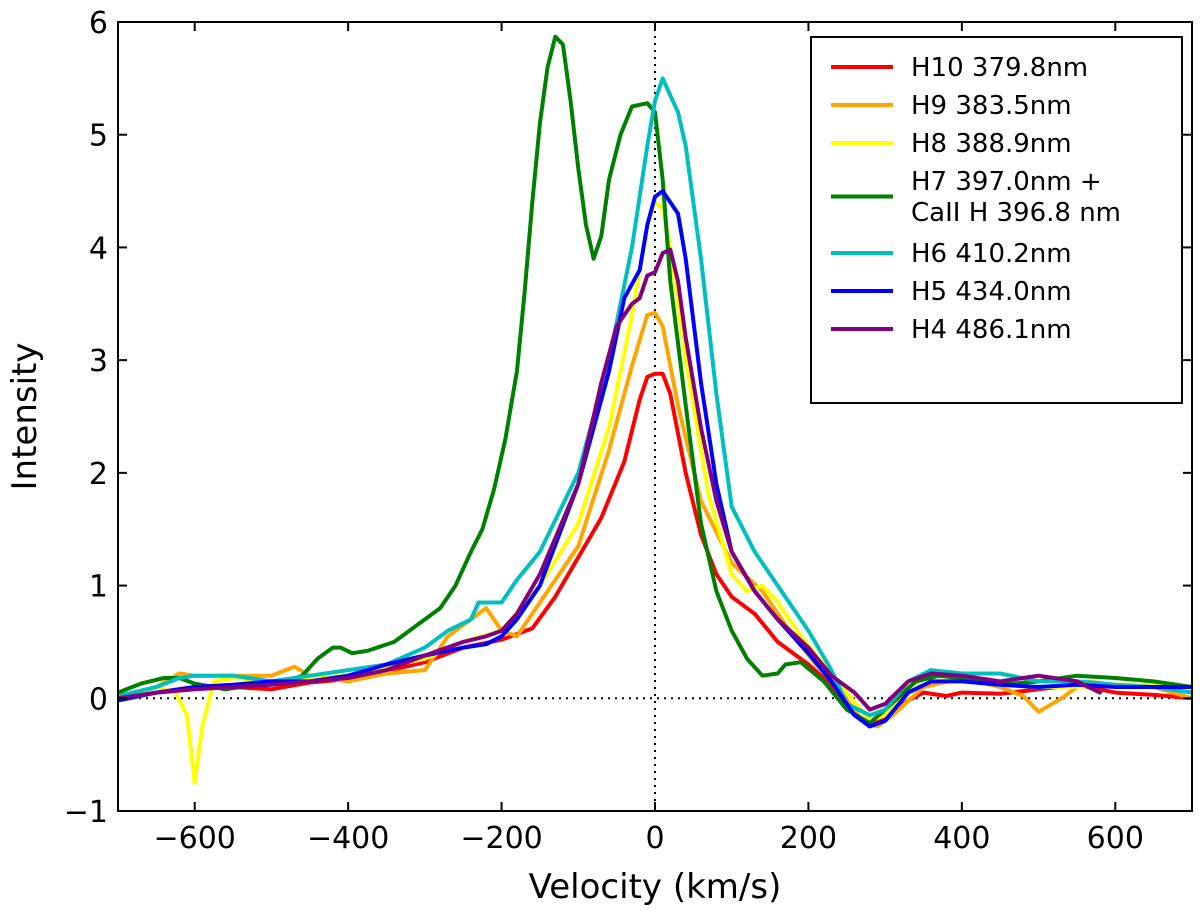  What do you see at coordinates (98, 699) in the screenshot?
I see `y-tick-label: 0` at bounding box center [98, 699].